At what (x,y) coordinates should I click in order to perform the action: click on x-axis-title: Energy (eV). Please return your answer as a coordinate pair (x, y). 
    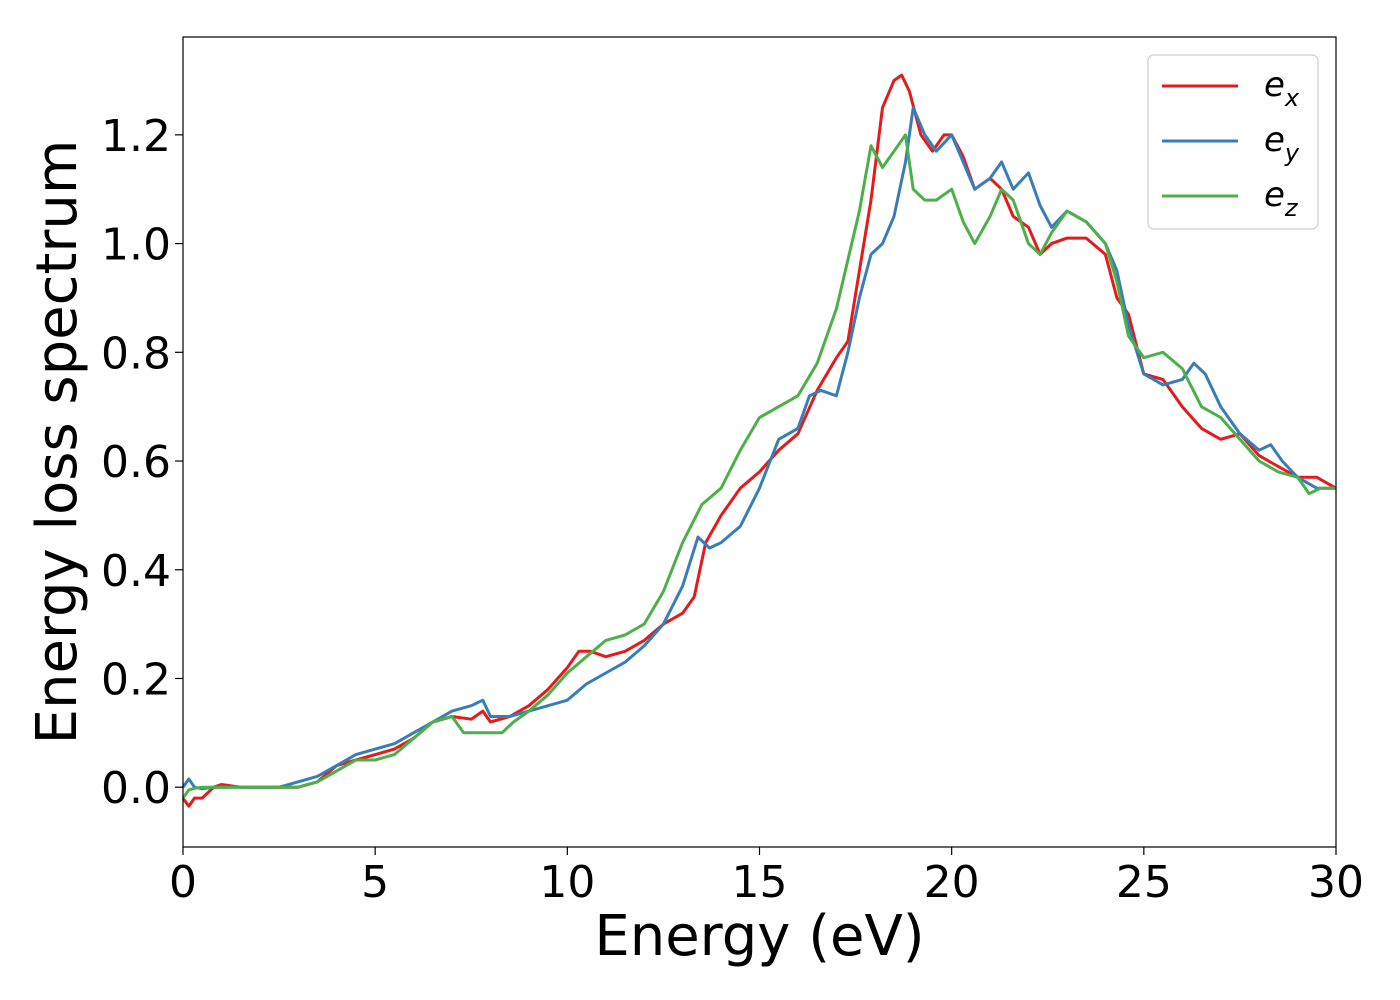
    Looking at the image, I should click on (759, 936).